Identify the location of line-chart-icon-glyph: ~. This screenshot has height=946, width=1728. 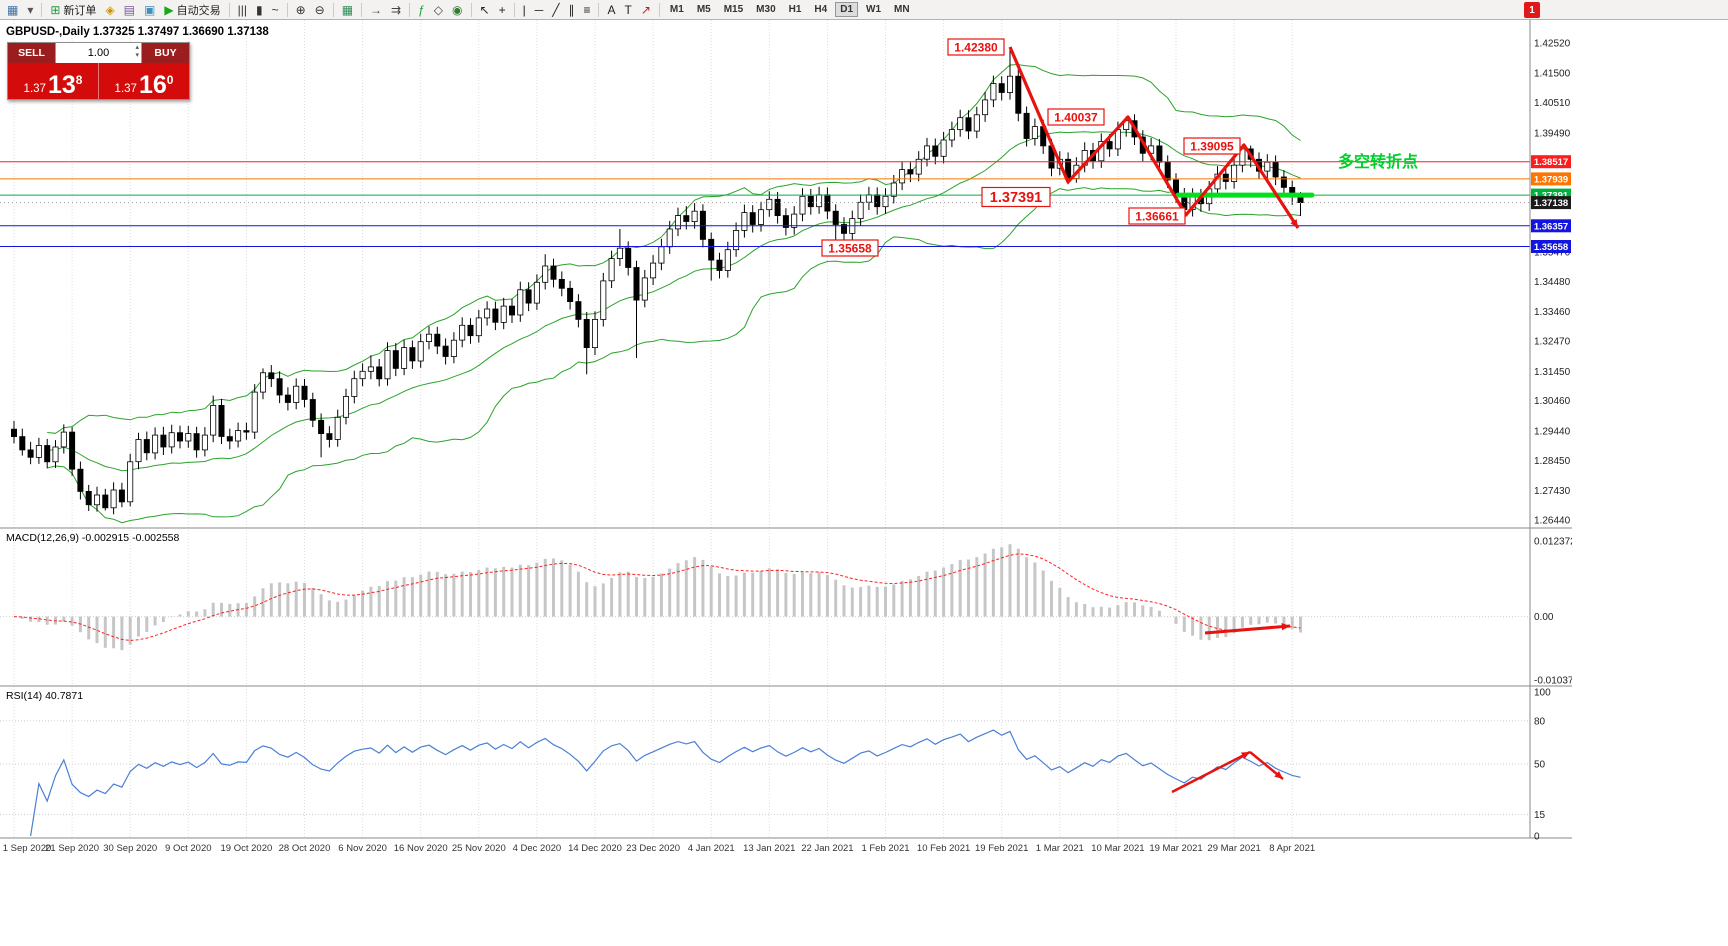
(275, 9).